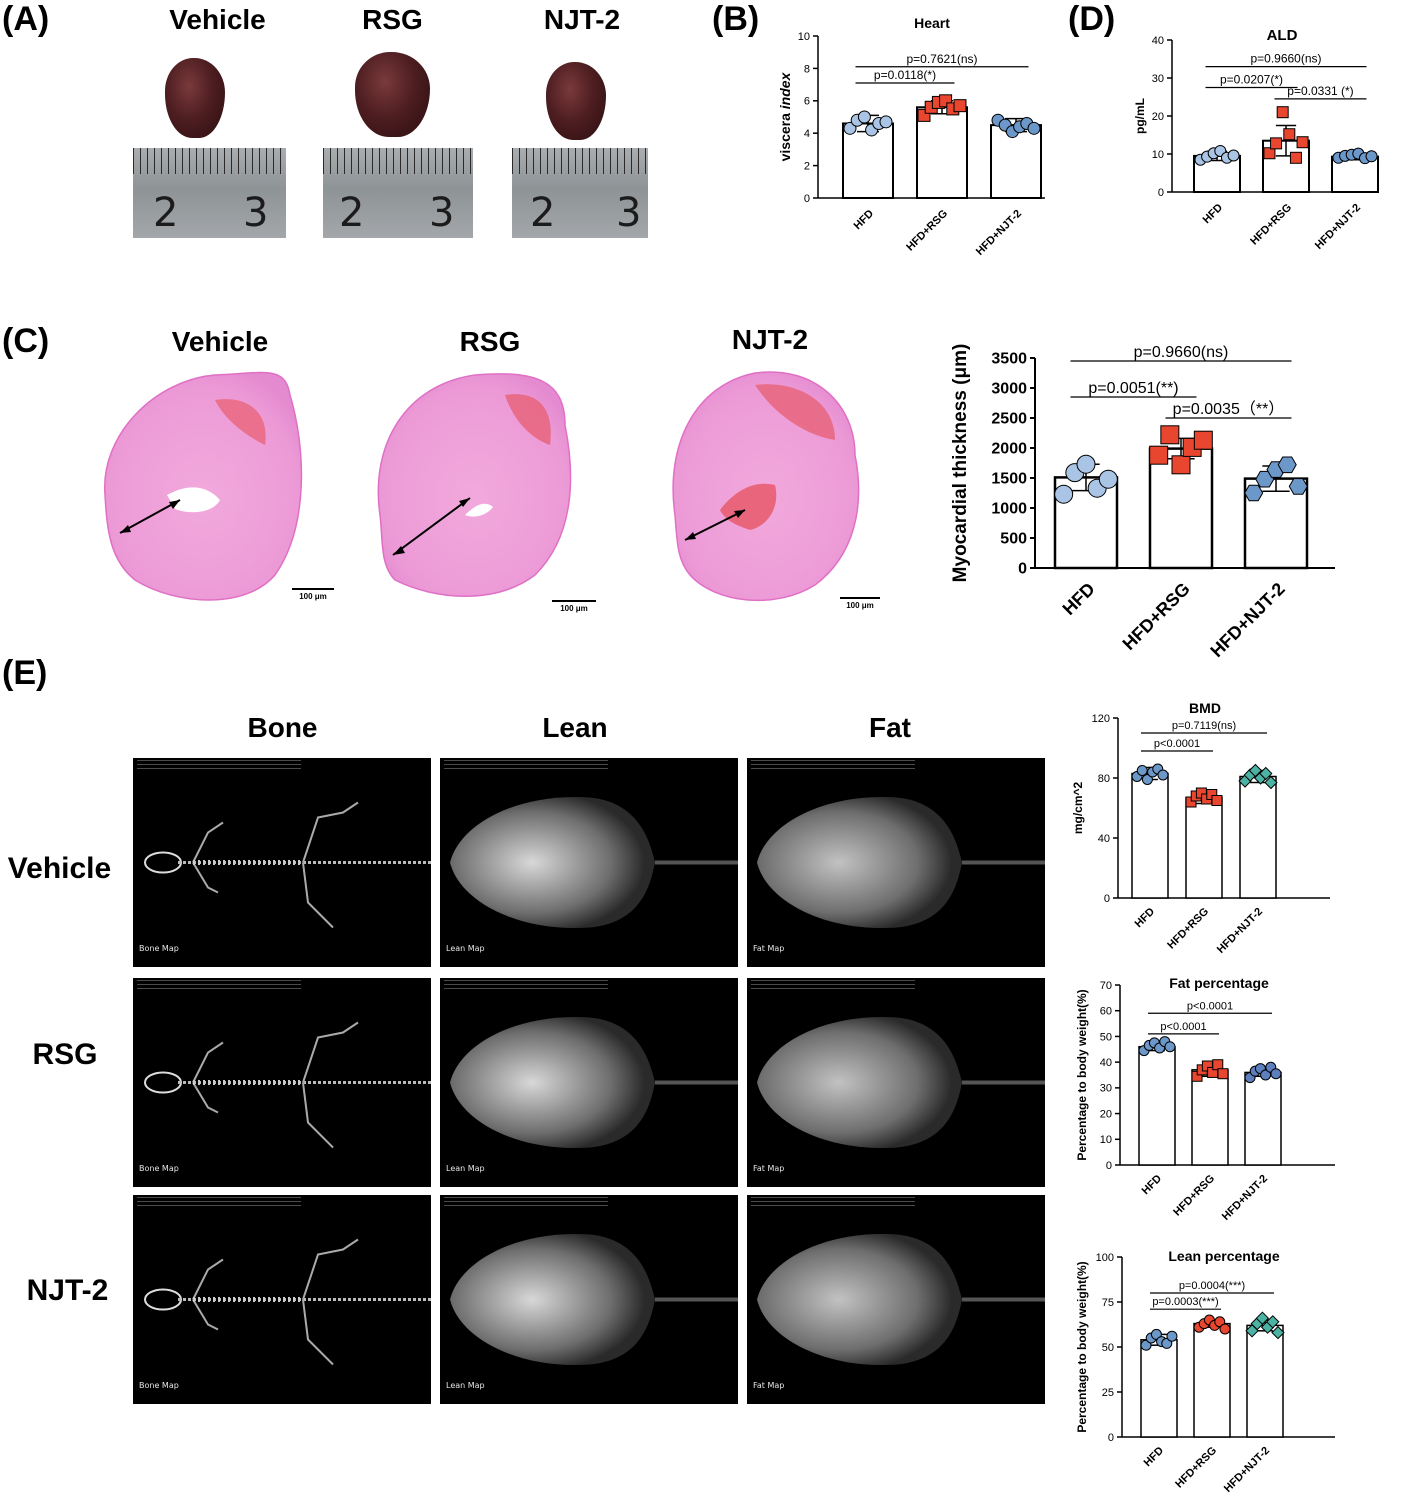 The image size is (1406, 1510). Describe the element at coordinates (736, 19) in the screenshot. I see `panel-label-b: (B)` at that location.